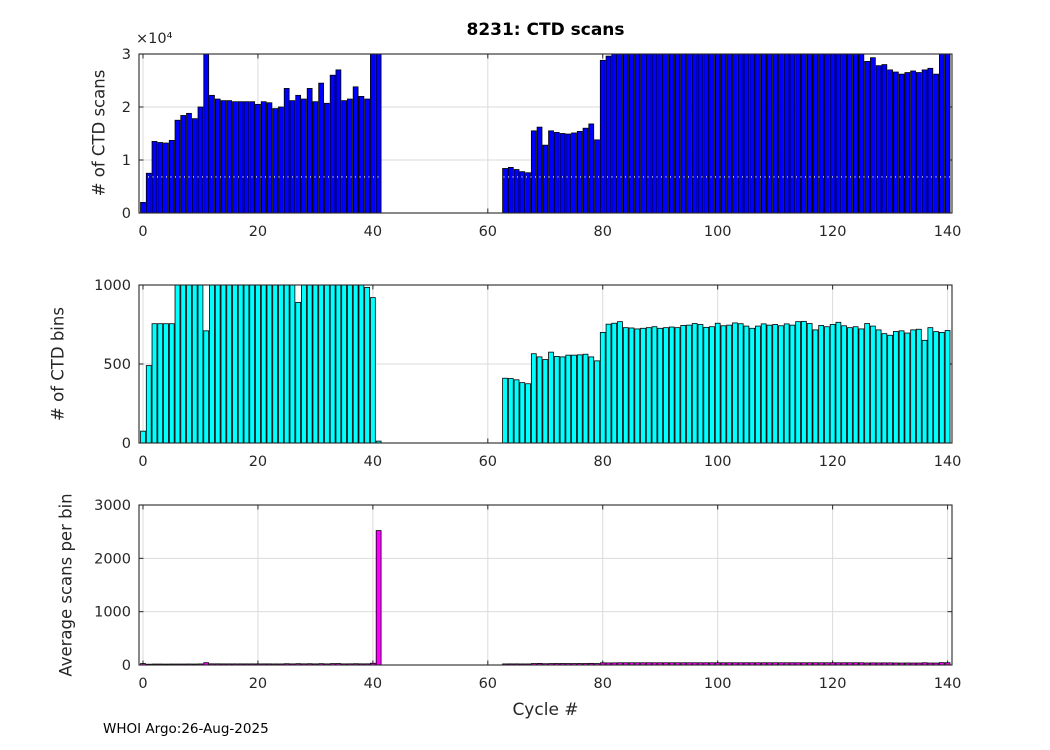  What do you see at coordinates (154, 39) in the screenshot?
I see `y-axis-exponent-label: ×10⁴` at bounding box center [154, 39].